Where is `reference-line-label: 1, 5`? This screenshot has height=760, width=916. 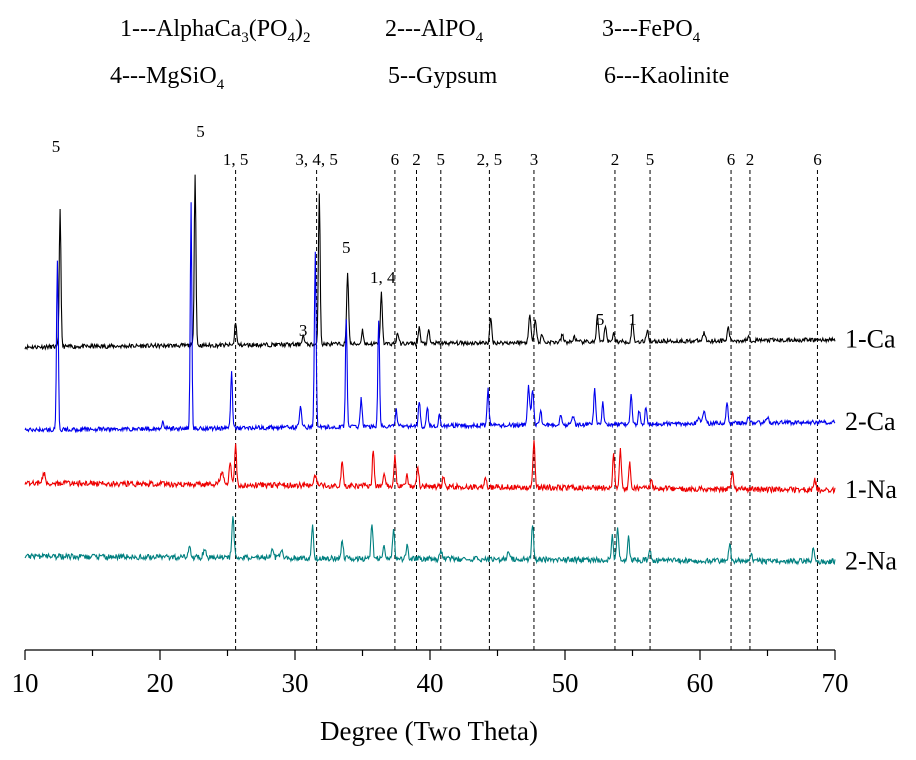 reference-line-label: 1, 5 is located at coordinates (236, 159).